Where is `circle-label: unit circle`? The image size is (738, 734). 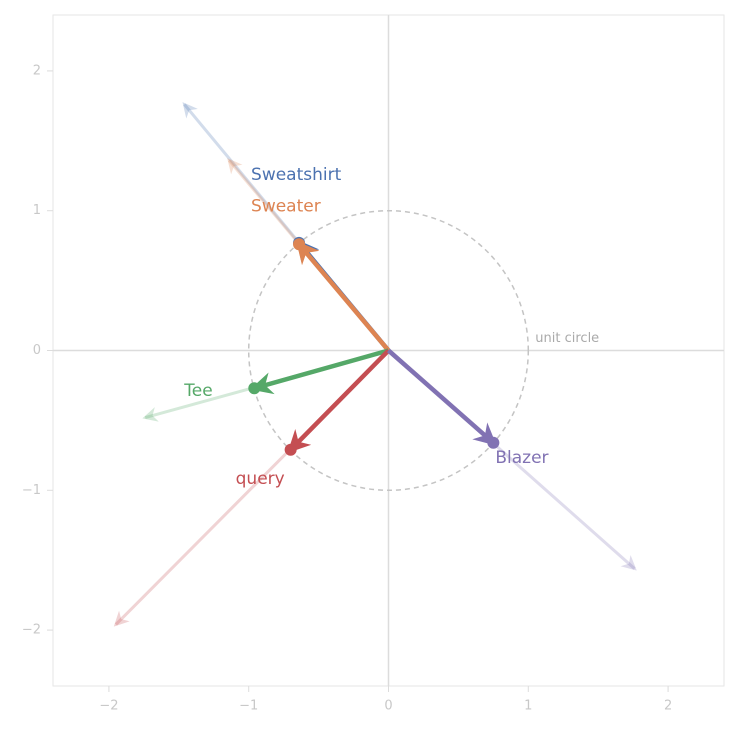
circle-label: unit circle is located at coordinates (567, 338).